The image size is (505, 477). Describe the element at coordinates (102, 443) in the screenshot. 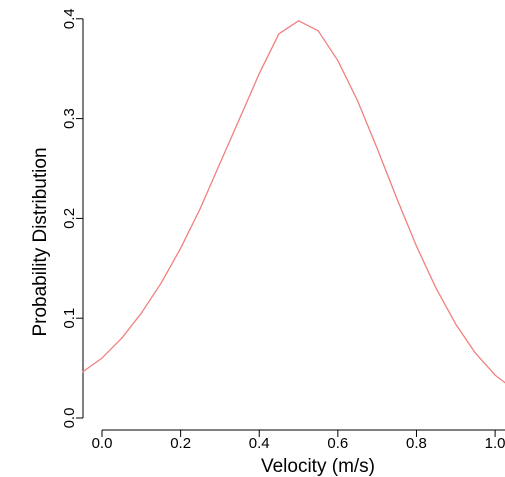

I see `x-tick-label: 0.0` at that location.